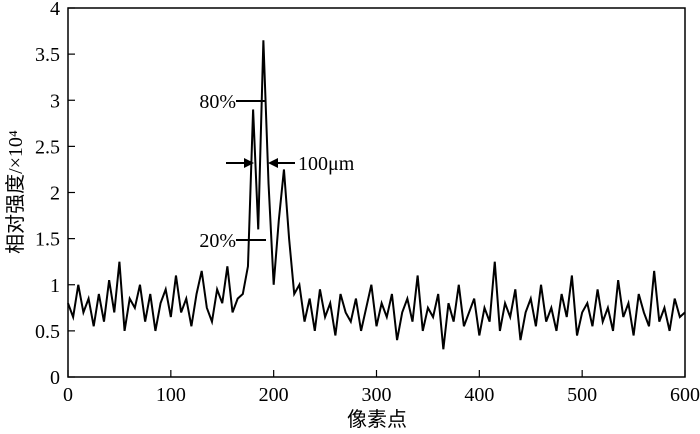 The height and width of the screenshot is (434, 700). I want to click on y-tick-label: 3, so click(55, 101).